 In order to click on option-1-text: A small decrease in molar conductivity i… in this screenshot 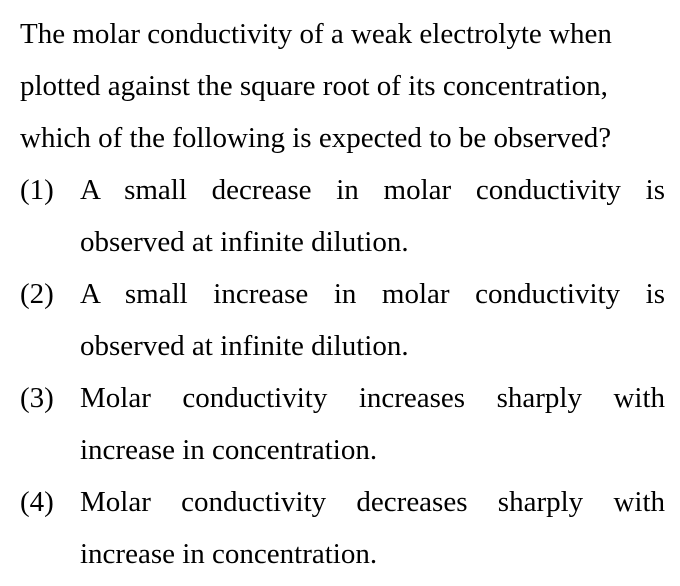, I will do `click(372, 216)`.